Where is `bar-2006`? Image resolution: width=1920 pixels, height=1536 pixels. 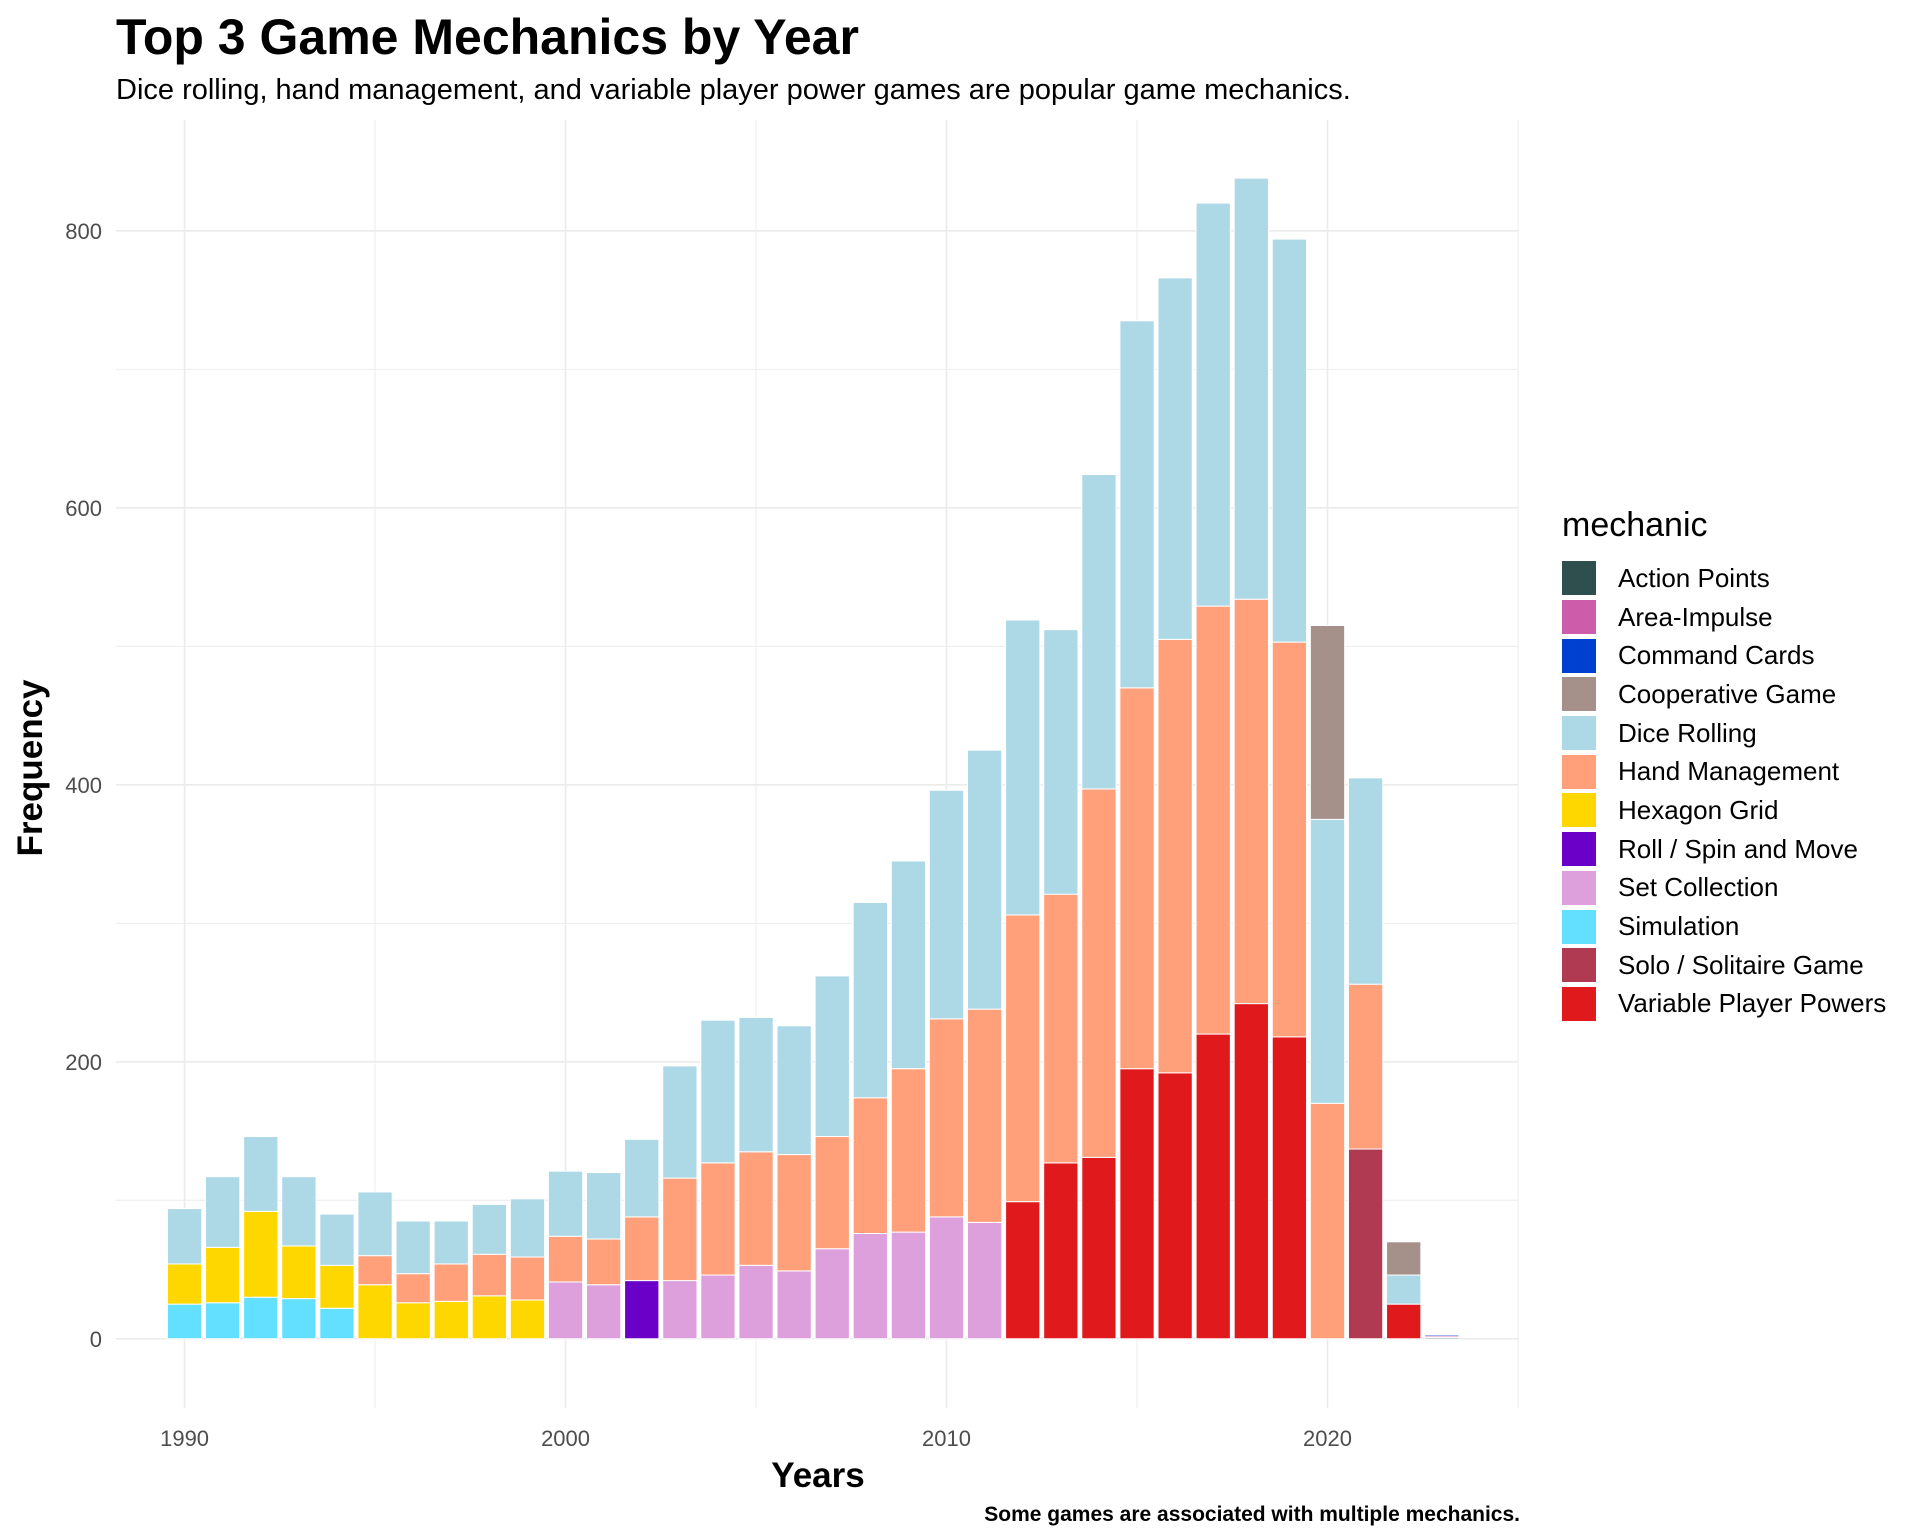 bar-2006 is located at coordinates (794, 1182).